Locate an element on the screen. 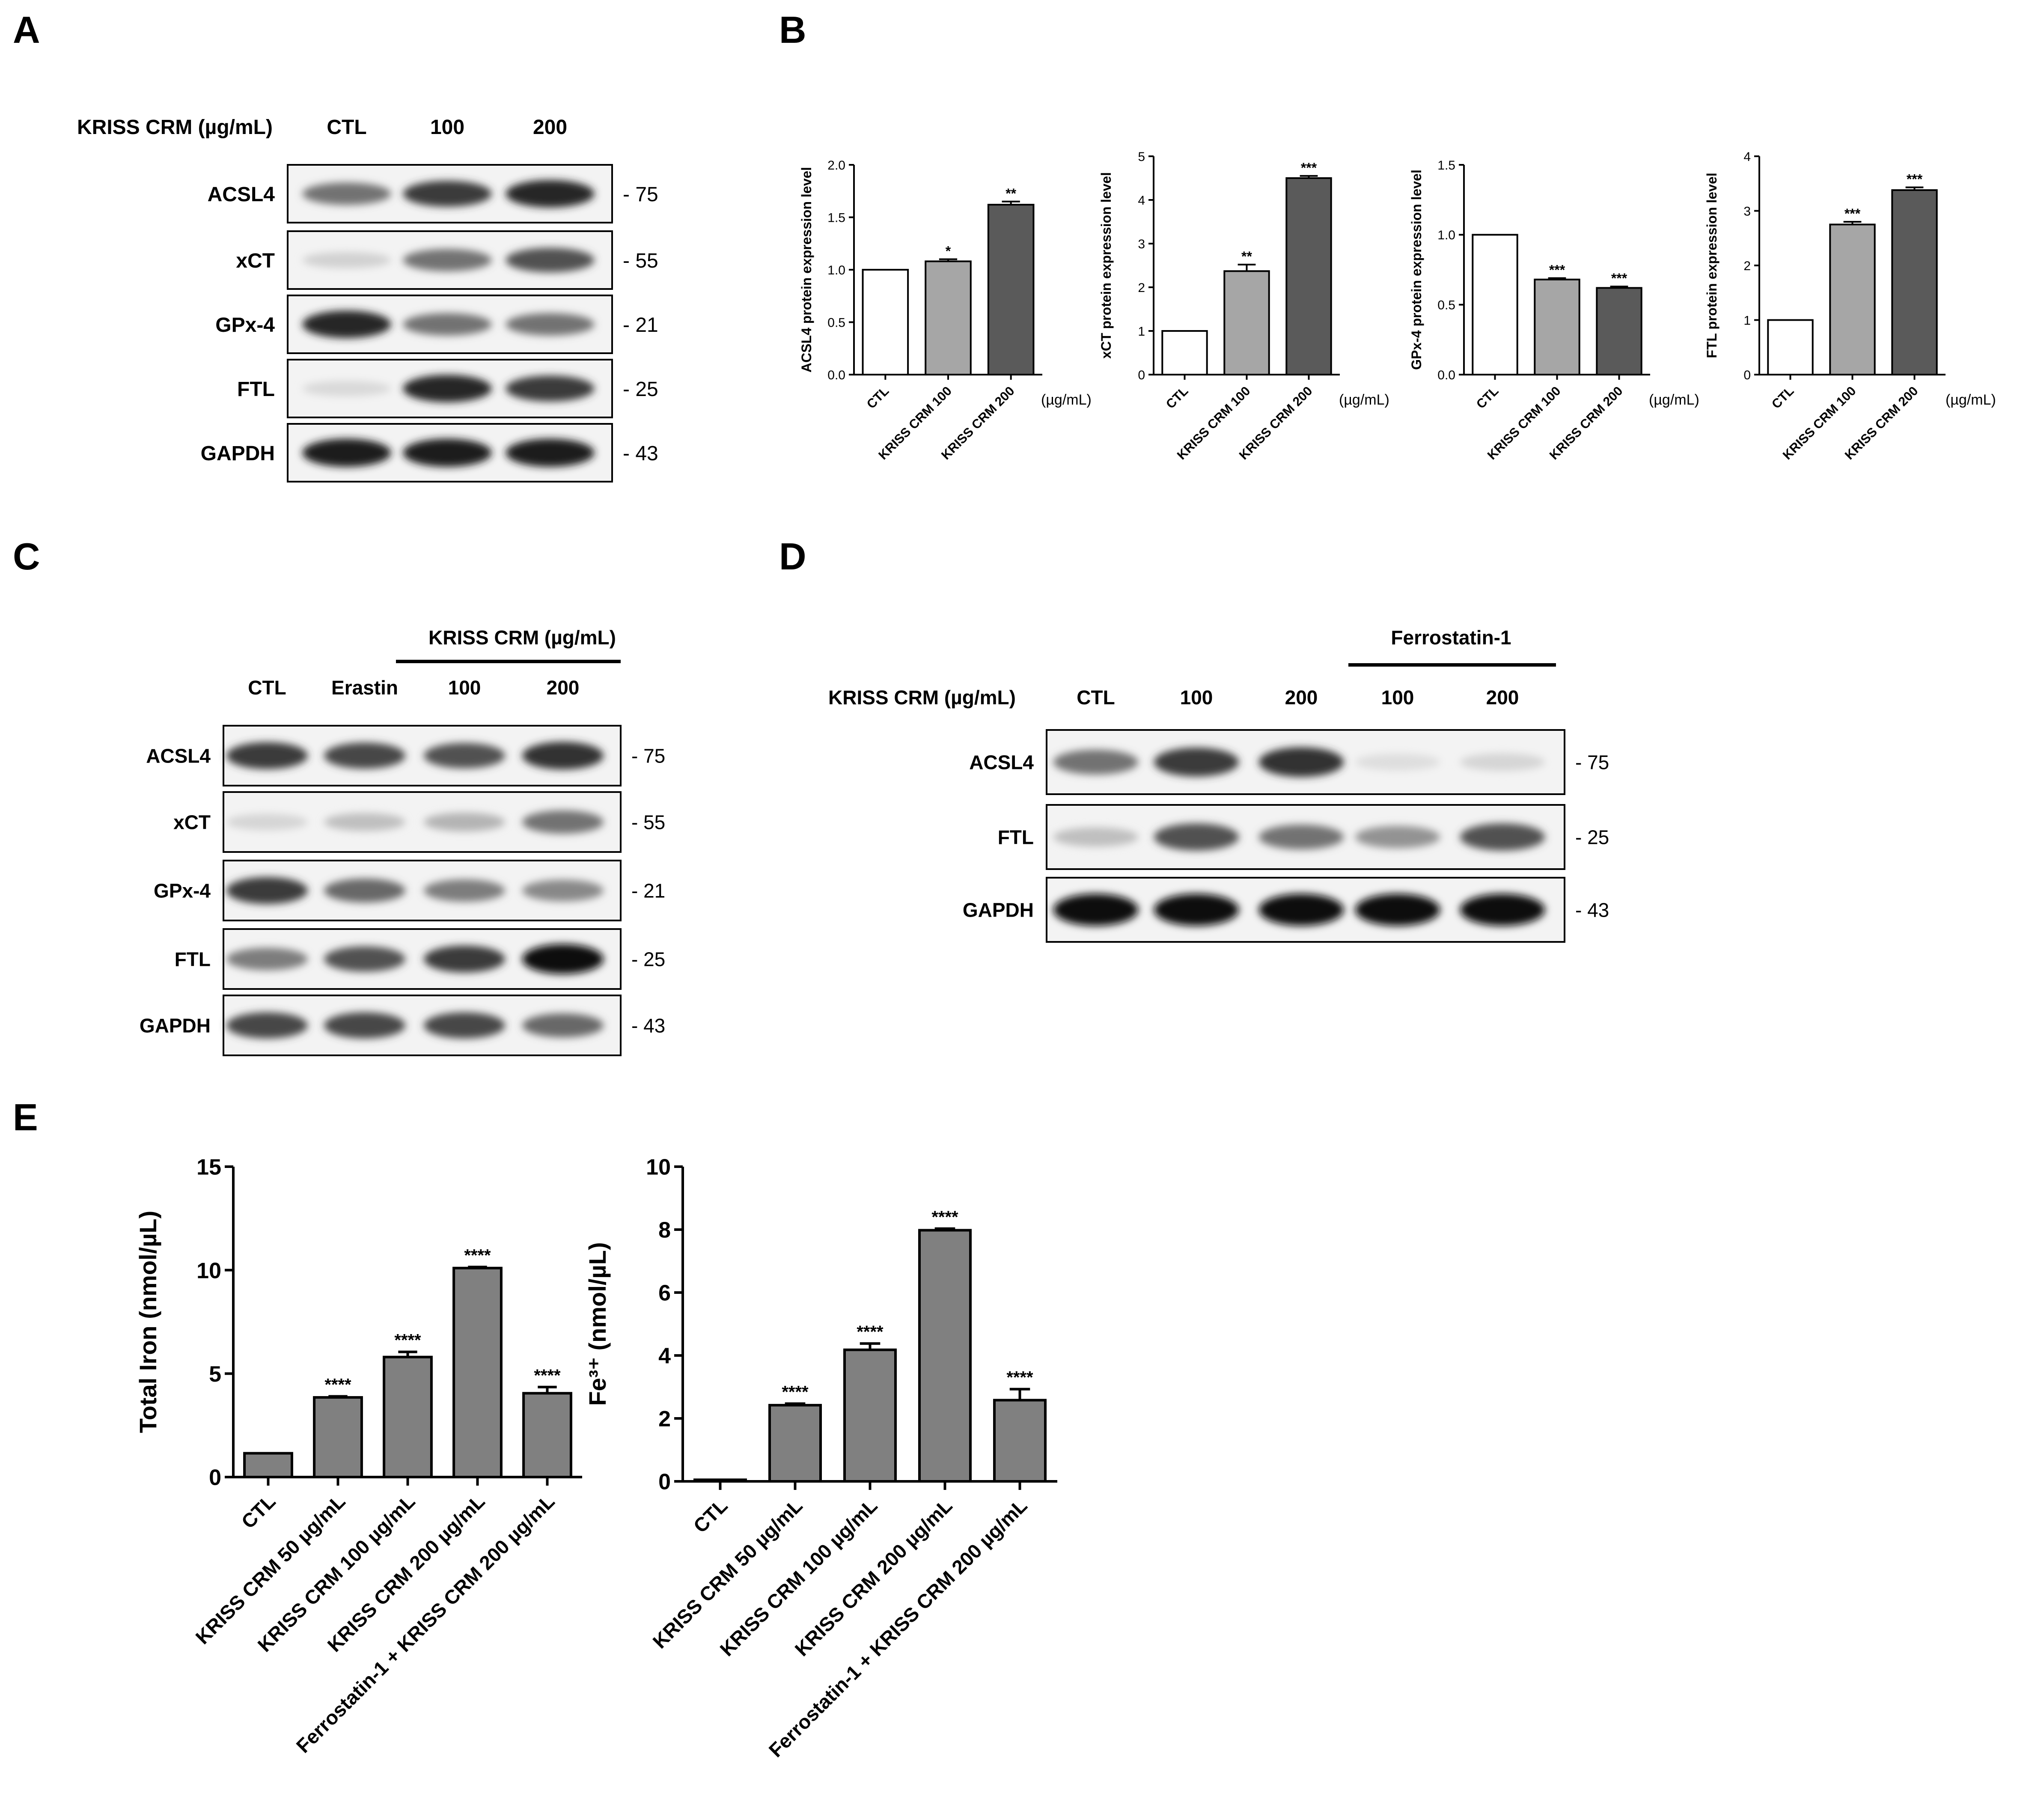 Image resolution: width=2017 pixels, height=1820 pixels. y-tick-label: 1 is located at coordinates (1747, 321).